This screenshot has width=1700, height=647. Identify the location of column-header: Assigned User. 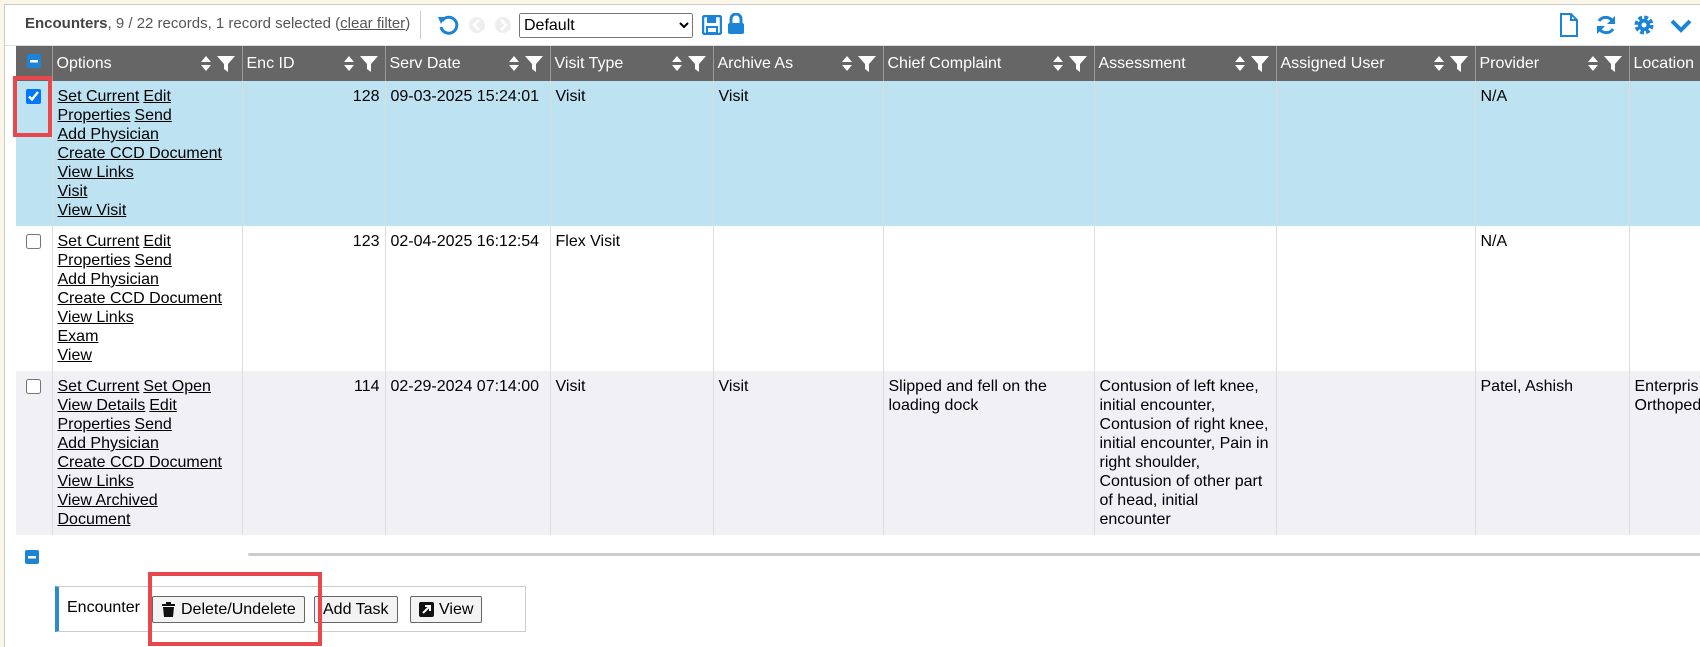
(1376, 63).